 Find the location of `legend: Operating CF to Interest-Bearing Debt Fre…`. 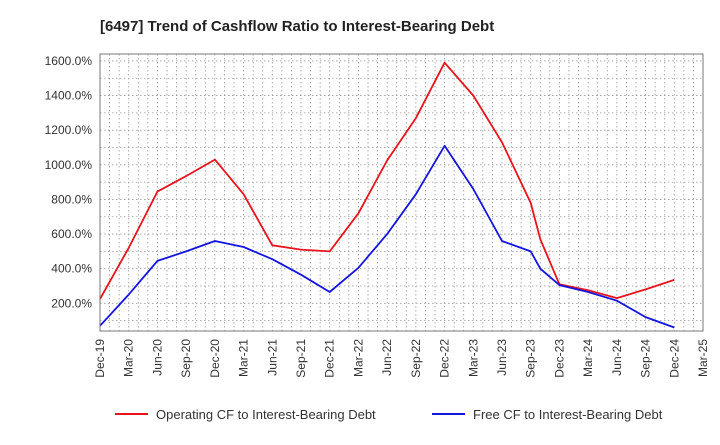

legend: Operating CF to Interest-Bearing Debt Fre… is located at coordinates (389, 414).